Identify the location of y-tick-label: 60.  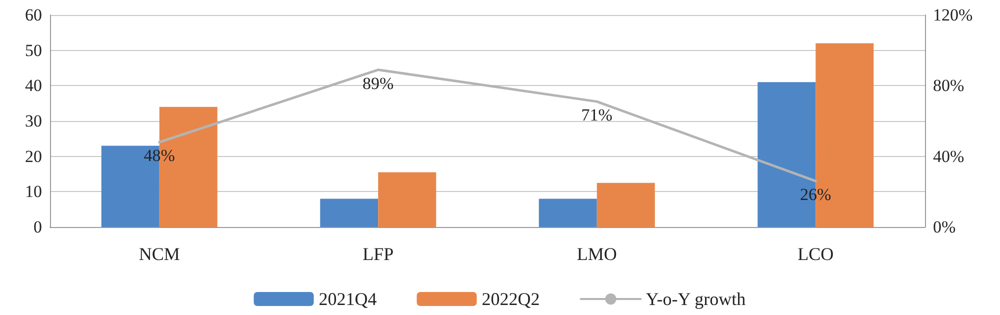
(33, 15).